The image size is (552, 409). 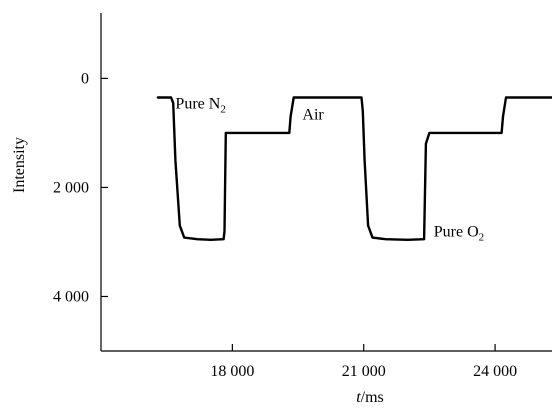 I want to click on x-tick-label: 18 000, so click(x=232, y=371).